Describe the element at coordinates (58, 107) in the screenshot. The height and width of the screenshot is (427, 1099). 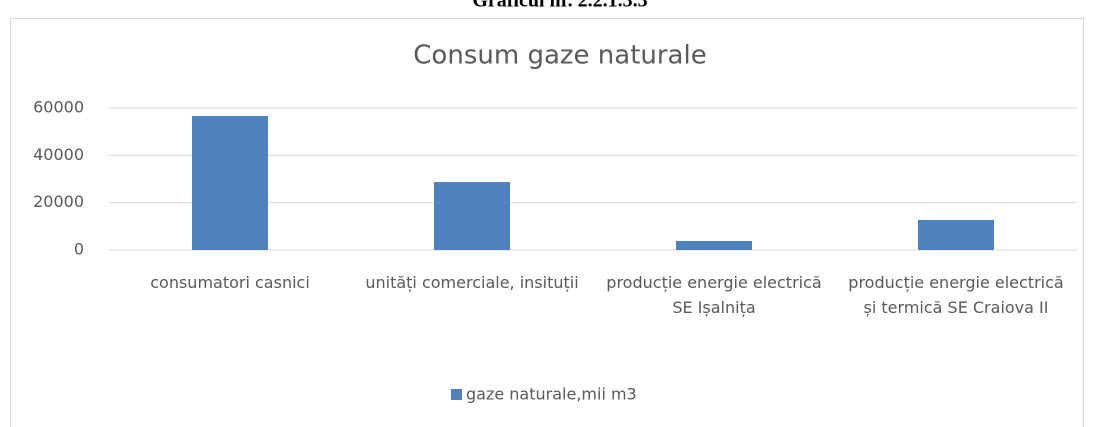
I see `y-tick-label: 60000` at that location.